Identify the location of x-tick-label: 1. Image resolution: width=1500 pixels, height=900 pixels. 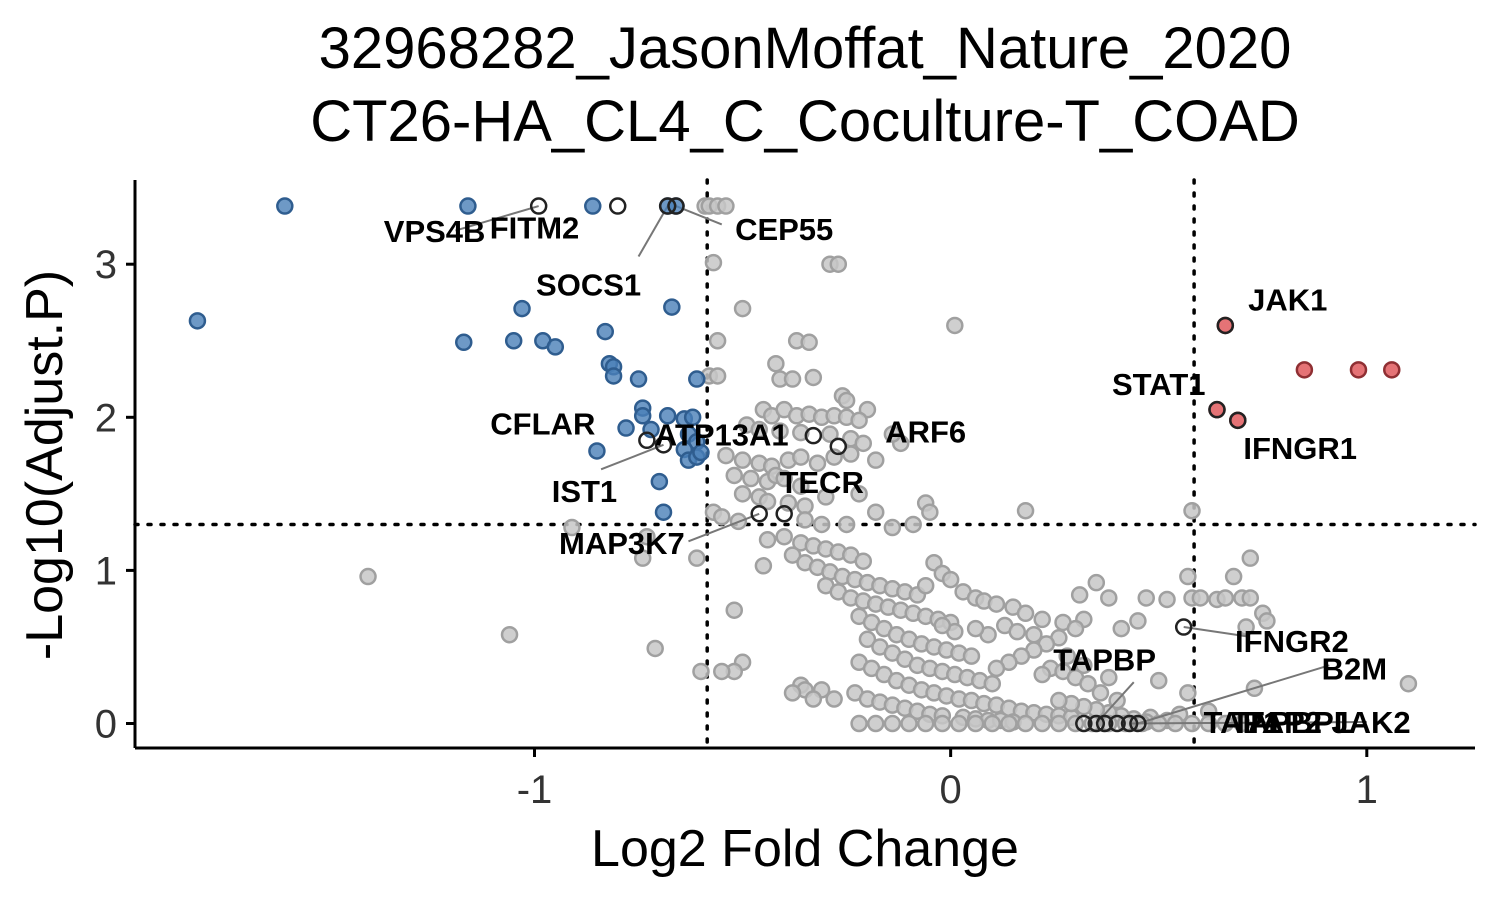
(1367, 790).